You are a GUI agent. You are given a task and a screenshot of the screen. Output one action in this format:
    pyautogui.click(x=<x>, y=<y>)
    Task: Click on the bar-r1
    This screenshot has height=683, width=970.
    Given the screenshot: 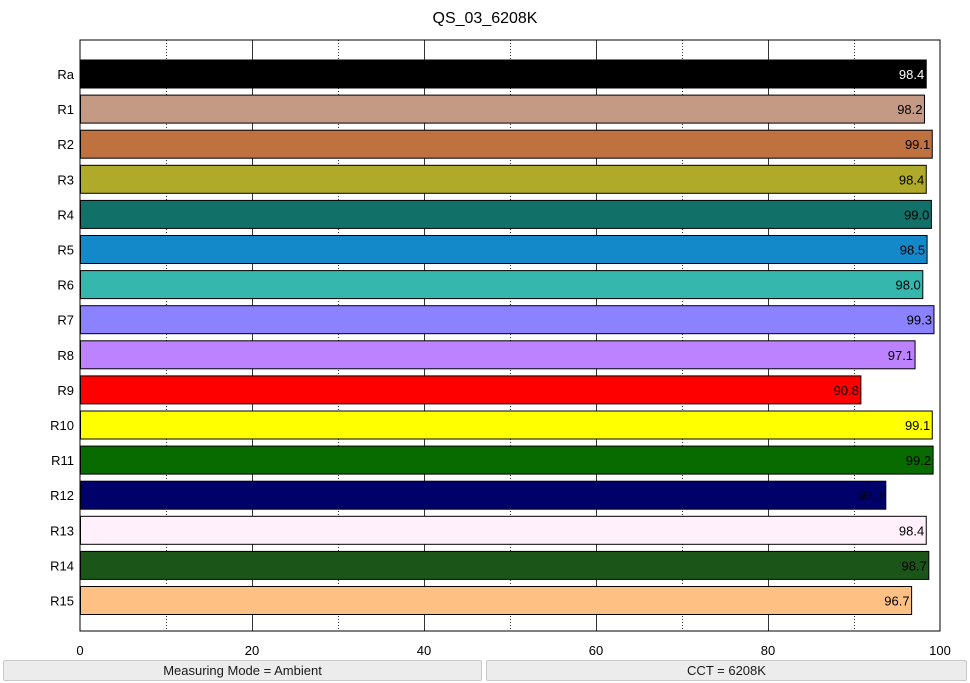 What is the action you would take?
    pyautogui.click(x=503, y=109)
    